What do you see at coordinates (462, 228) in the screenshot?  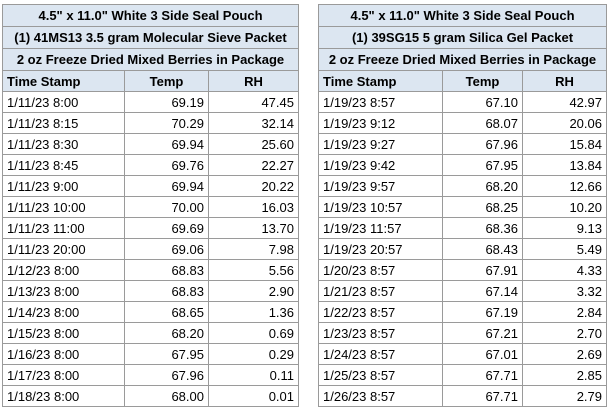 I see `data-row: 1/19/23 11:57 68.36 9.13` at bounding box center [462, 228].